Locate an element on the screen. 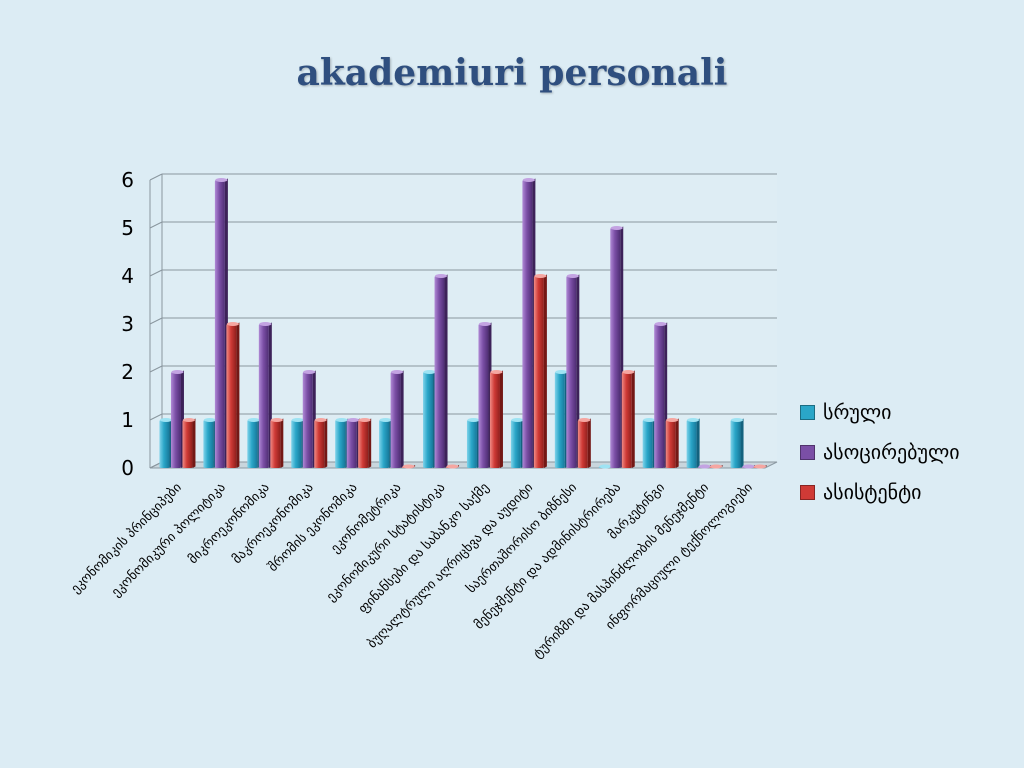 Image resolution: width=1024 pixels, height=768 pixels. legend-label-assistant: ასისტენტი is located at coordinates (872, 492).